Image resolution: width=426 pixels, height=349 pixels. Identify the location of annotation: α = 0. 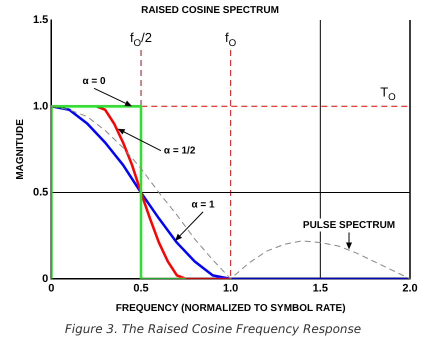
(94, 82).